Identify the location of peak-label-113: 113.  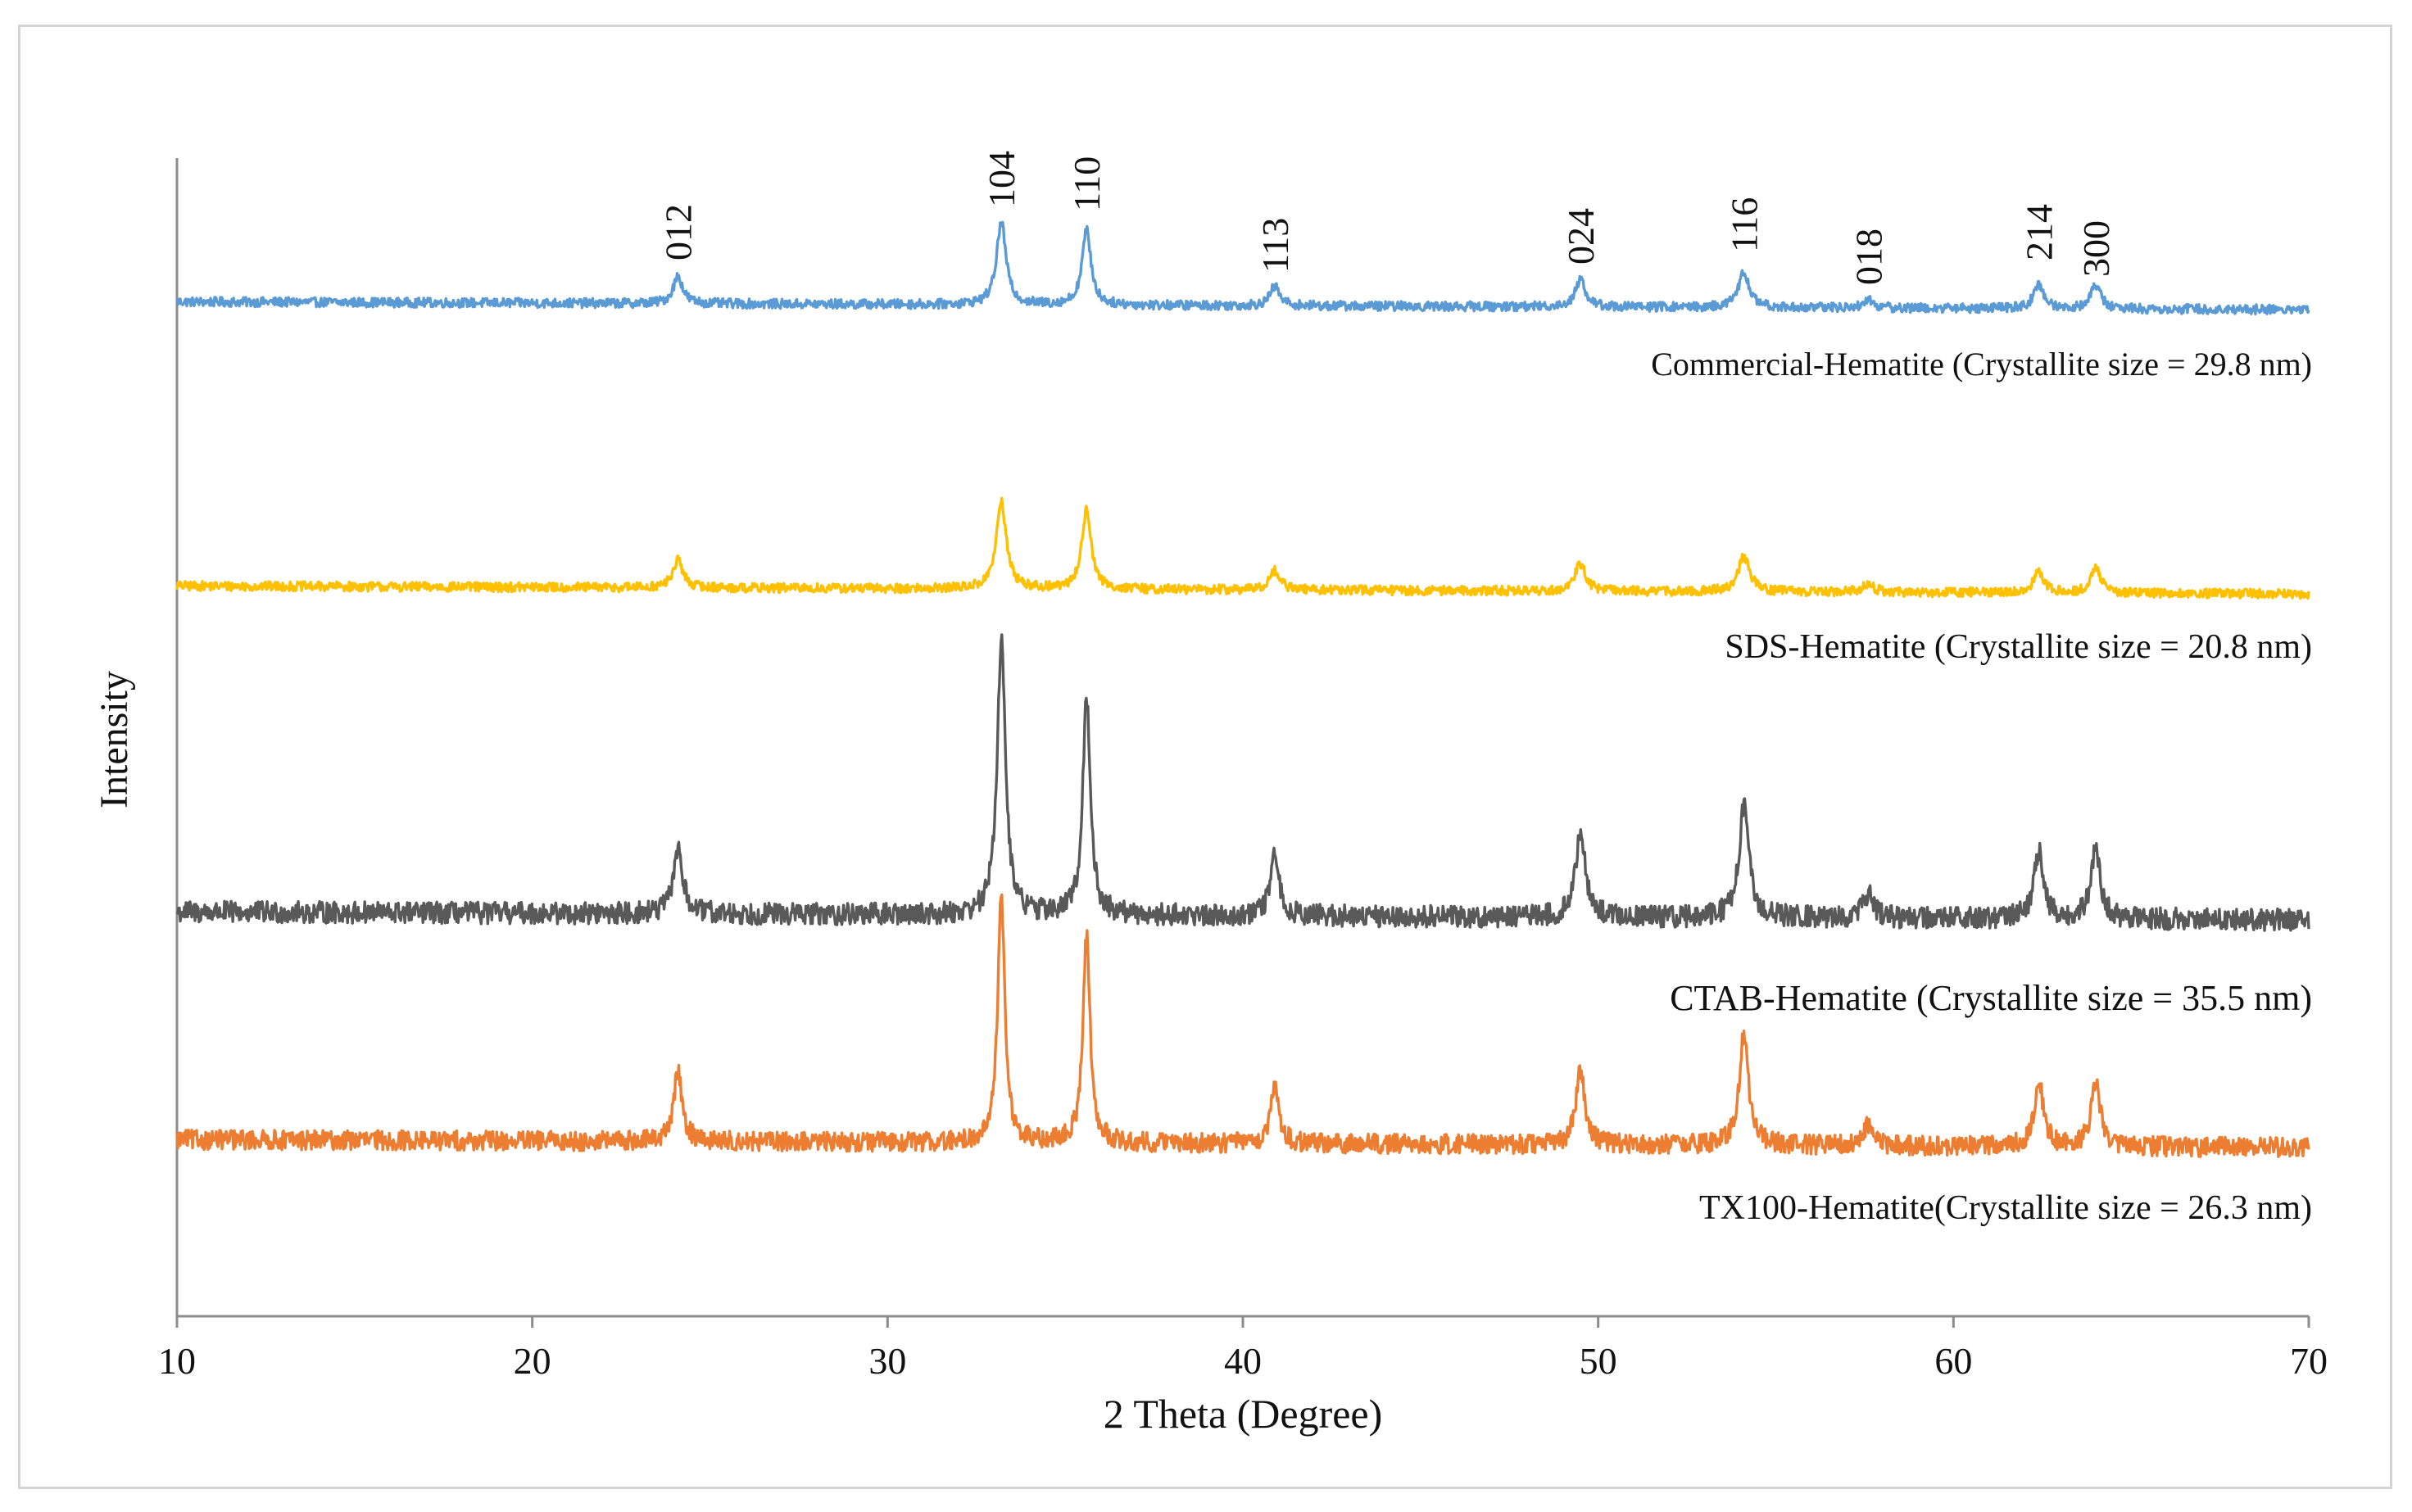
(1275, 245).